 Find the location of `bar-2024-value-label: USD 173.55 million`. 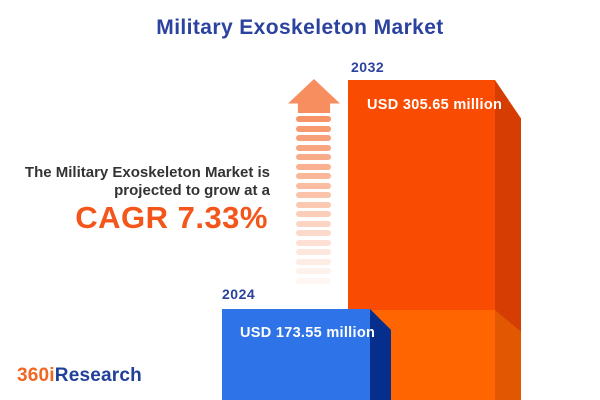

bar-2024-value-label: USD 173.55 million is located at coordinates (308, 333).